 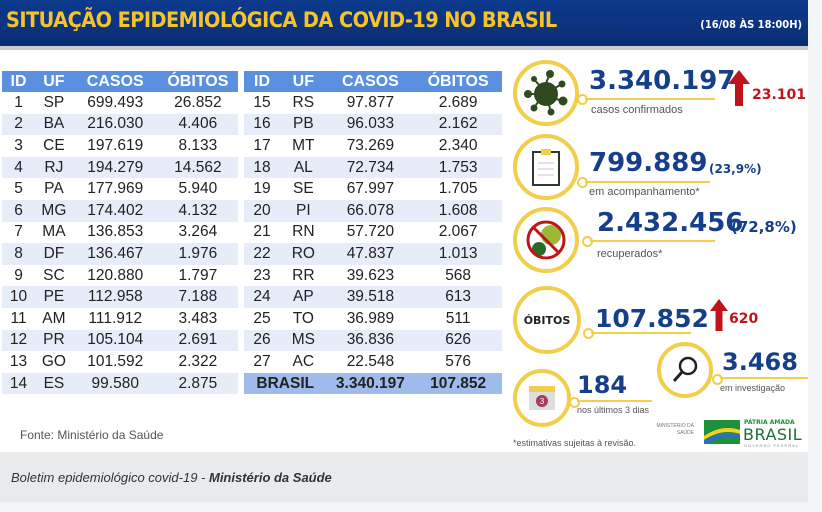 I want to click on caption-source: Ministério da Saúde, so click(x=270, y=477).